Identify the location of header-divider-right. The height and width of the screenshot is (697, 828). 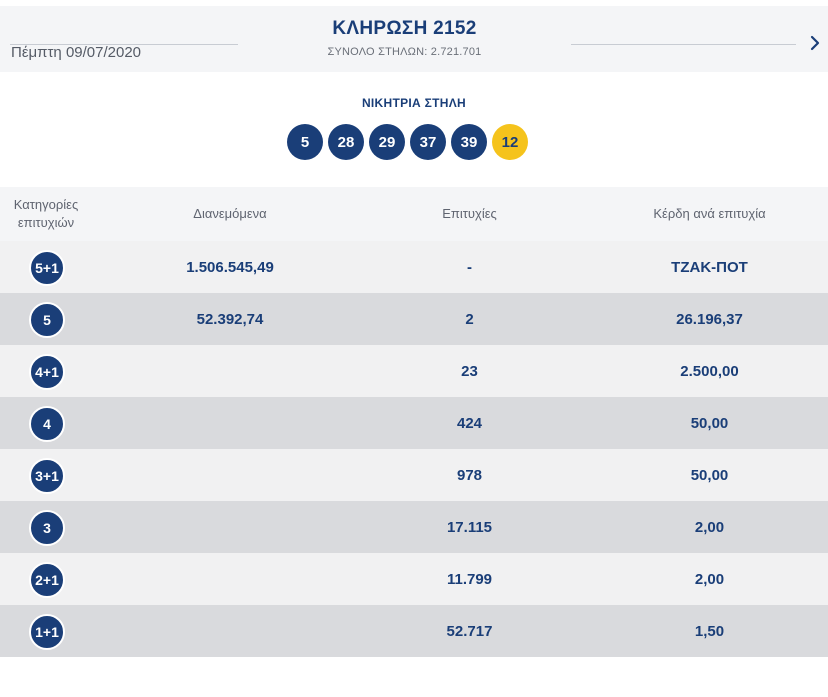
(683, 44).